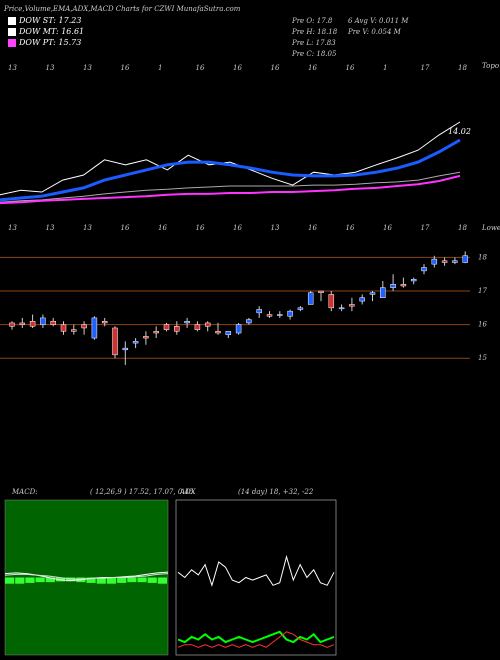 The height and width of the screenshot is (660, 500). I want to click on y-tick-label: 16, so click(482, 325).